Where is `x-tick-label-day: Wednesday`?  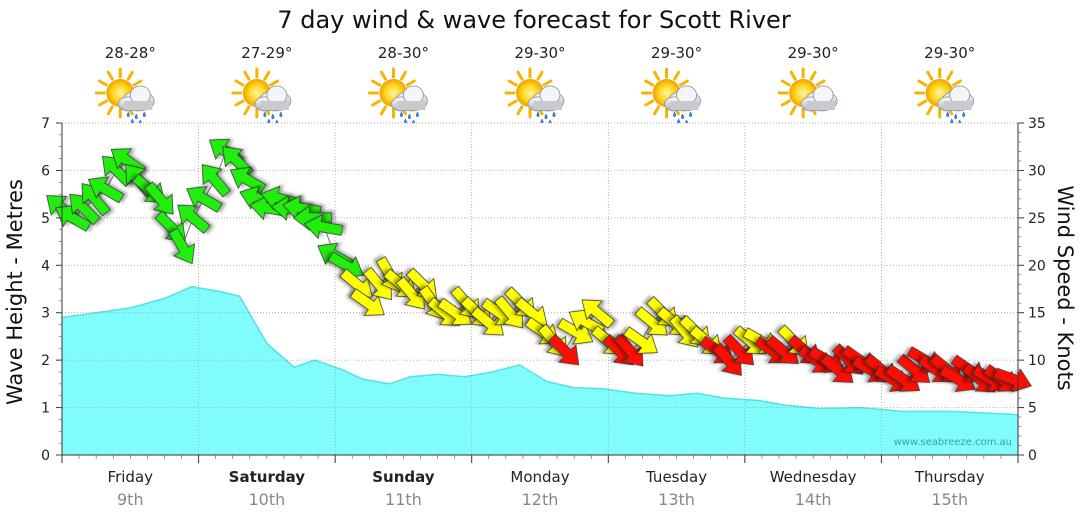
x-tick-label-day: Wednesday is located at coordinates (813, 477).